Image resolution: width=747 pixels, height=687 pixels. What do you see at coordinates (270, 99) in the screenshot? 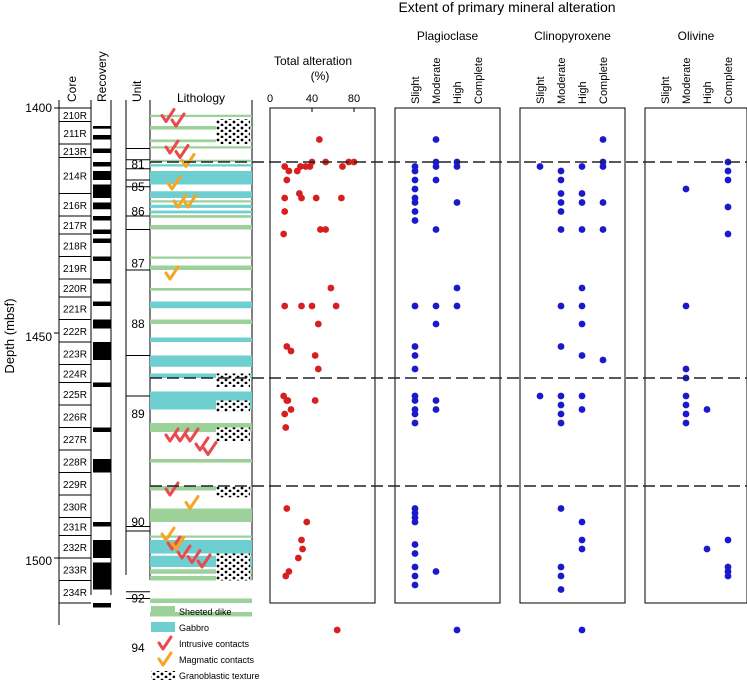
I see `x-tick-label: 0` at bounding box center [270, 99].